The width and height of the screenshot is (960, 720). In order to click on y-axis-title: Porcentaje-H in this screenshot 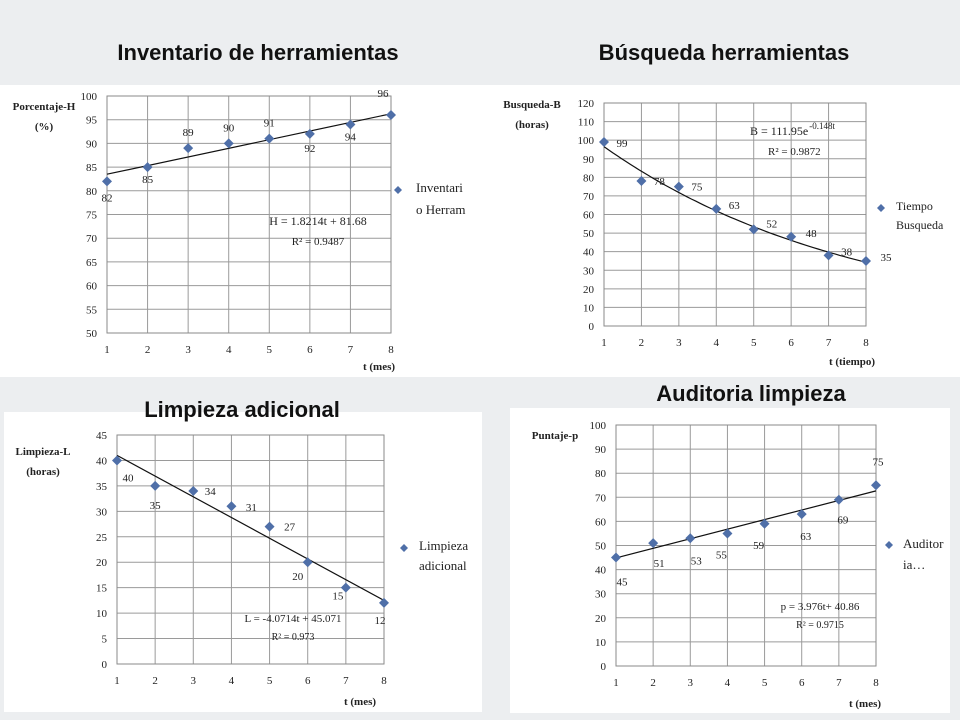, I will do `click(44, 107)`.